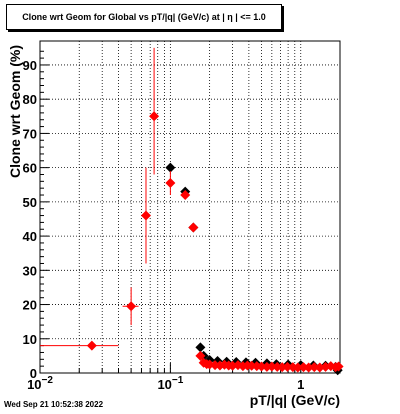 The width and height of the screenshot is (400, 414). I want to click on y-tick-label: 0, so click(33, 373).